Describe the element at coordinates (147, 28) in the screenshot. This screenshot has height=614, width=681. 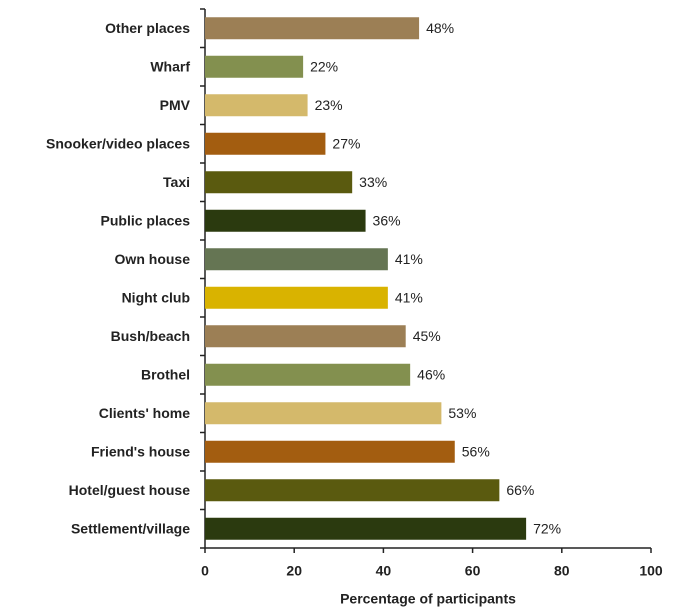
I see `y-tick-label: Other places` at that location.